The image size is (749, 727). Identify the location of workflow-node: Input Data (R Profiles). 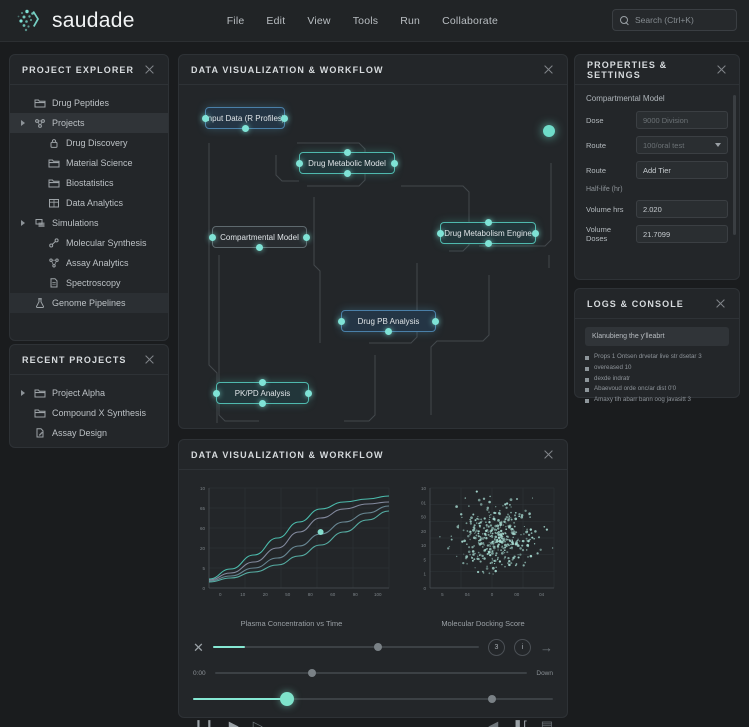
(245, 119).